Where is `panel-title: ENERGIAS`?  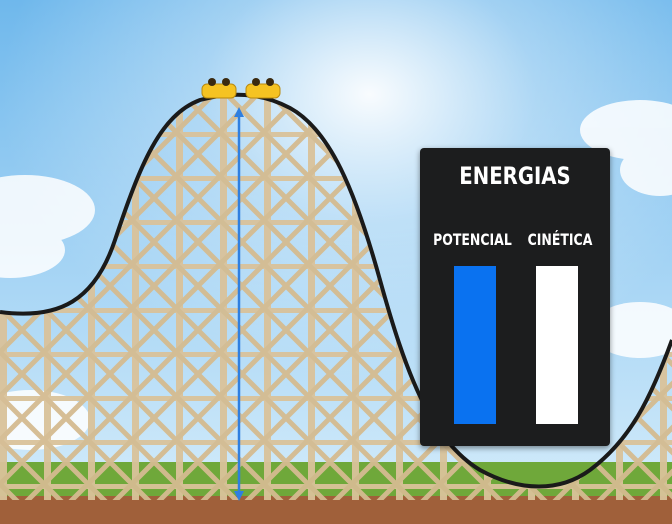 panel-title: ENERGIAS is located at coordinates (515, 176).